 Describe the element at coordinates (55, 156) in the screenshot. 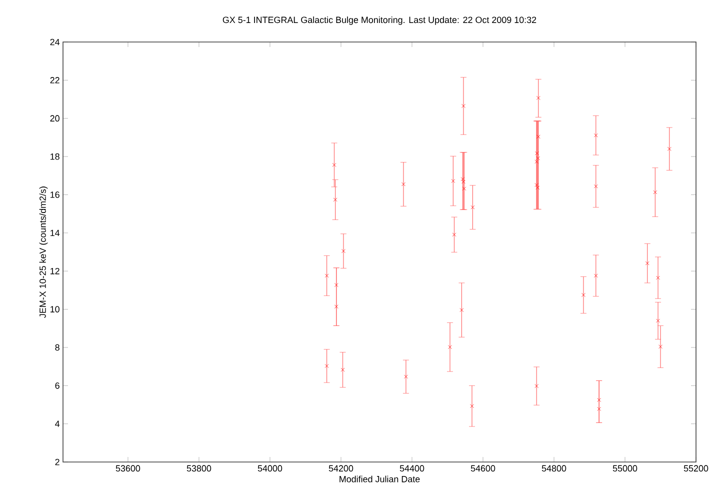

I see `y-tick-label: 18` at that location.